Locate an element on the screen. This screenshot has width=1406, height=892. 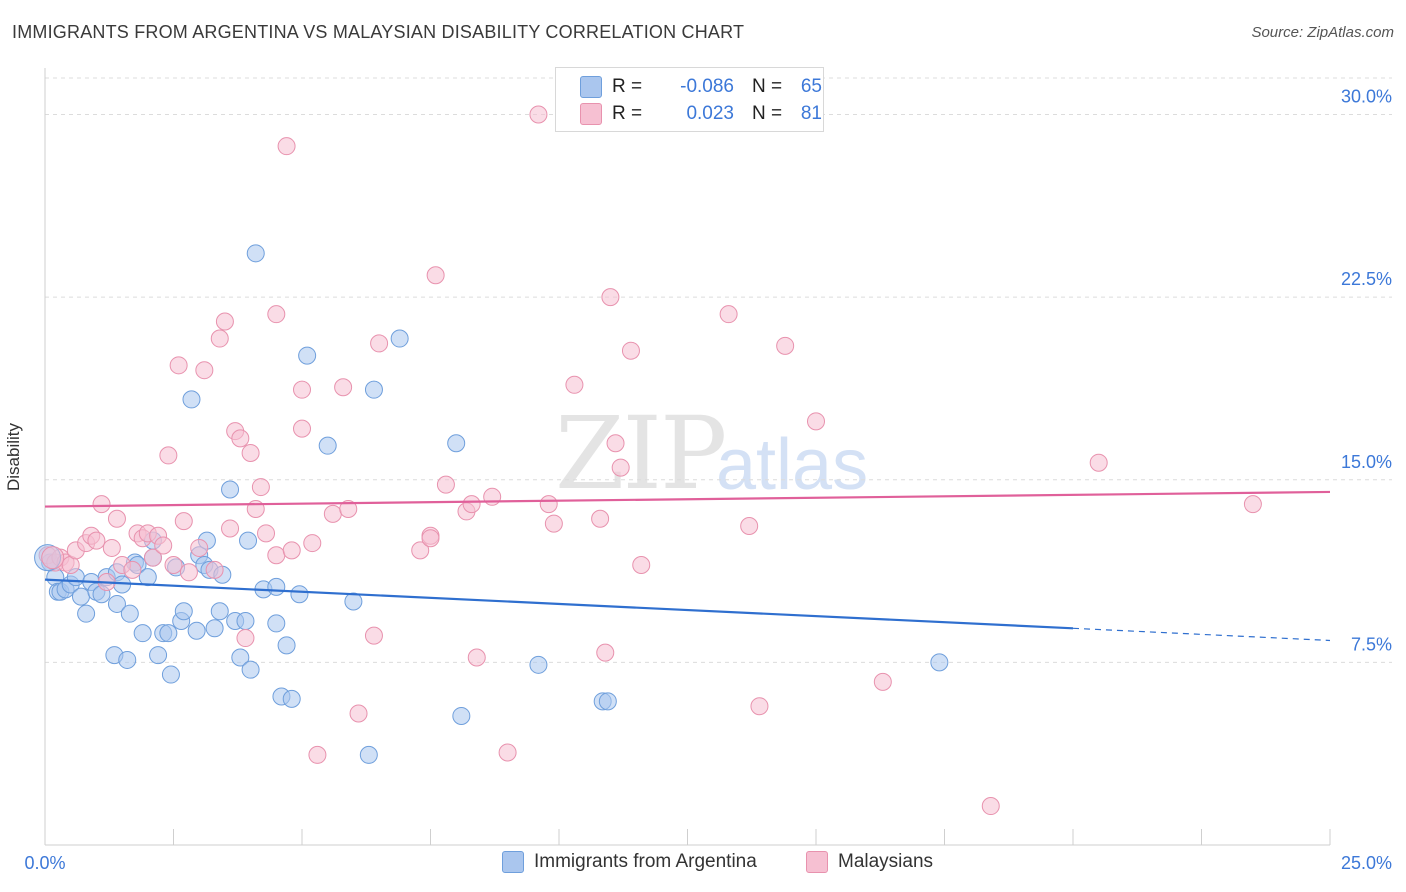
stats-legend-row-malaysians: R = 0.023 N = 81 is located at coordinates (701, 114).